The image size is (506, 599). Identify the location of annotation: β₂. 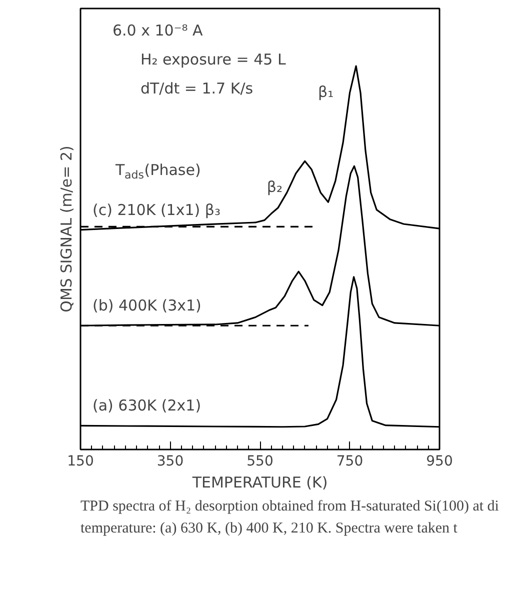
(274, 187).